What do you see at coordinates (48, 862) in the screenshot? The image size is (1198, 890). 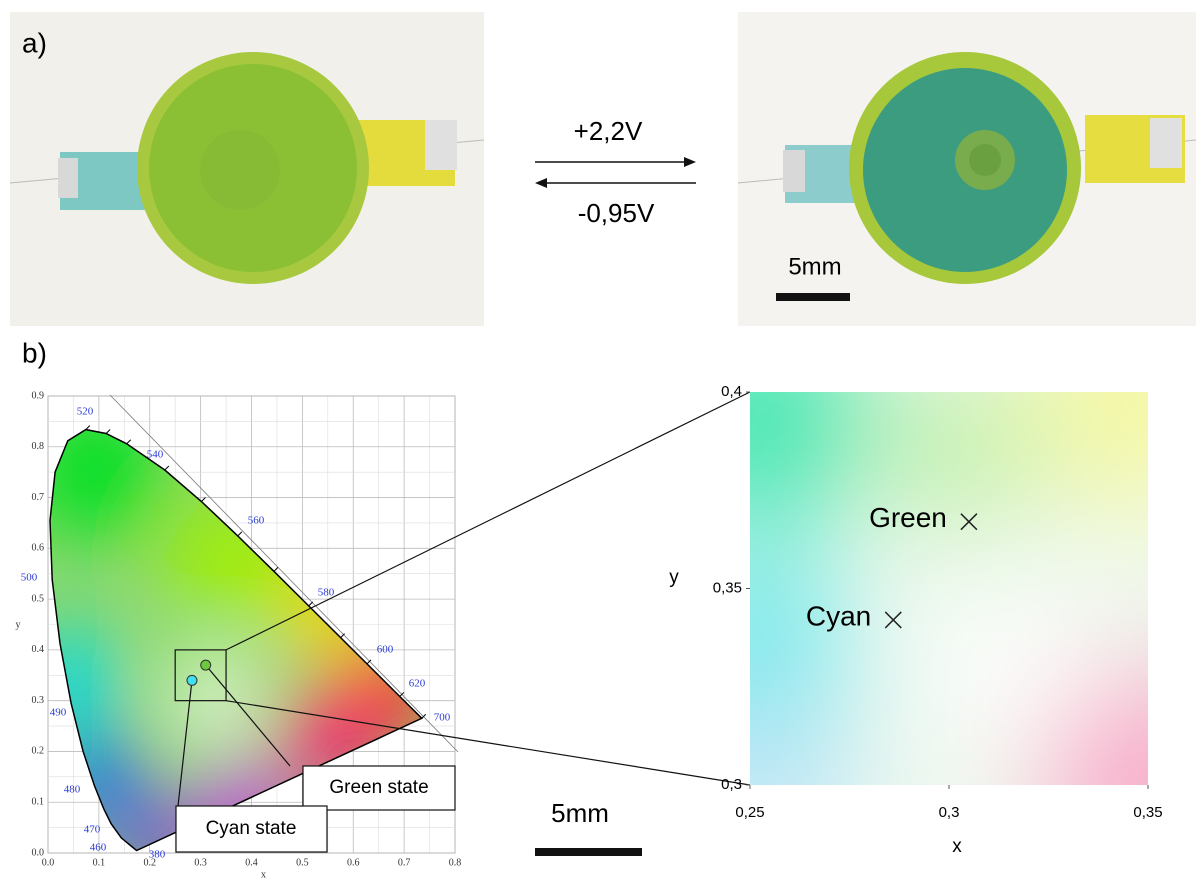 I see `x-tick-label: 0.0` at bounding box center [48, 862].